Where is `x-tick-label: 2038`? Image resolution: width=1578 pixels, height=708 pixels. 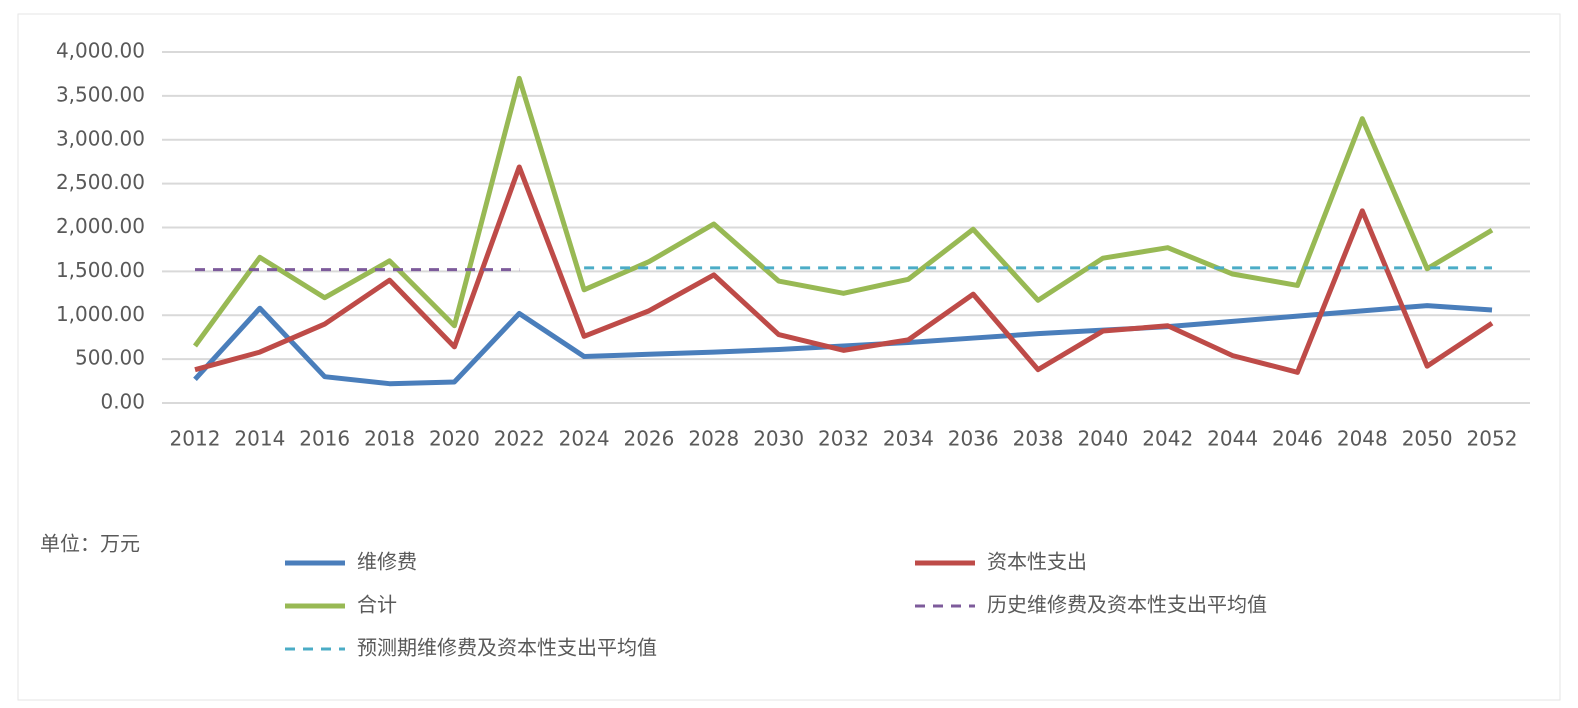 x-tick-label: 2038 is located at coordinates (1038, 439).